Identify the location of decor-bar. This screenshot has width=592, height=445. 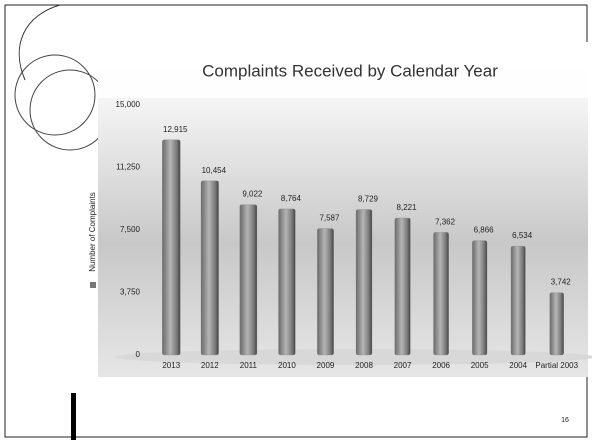
(73, 416).